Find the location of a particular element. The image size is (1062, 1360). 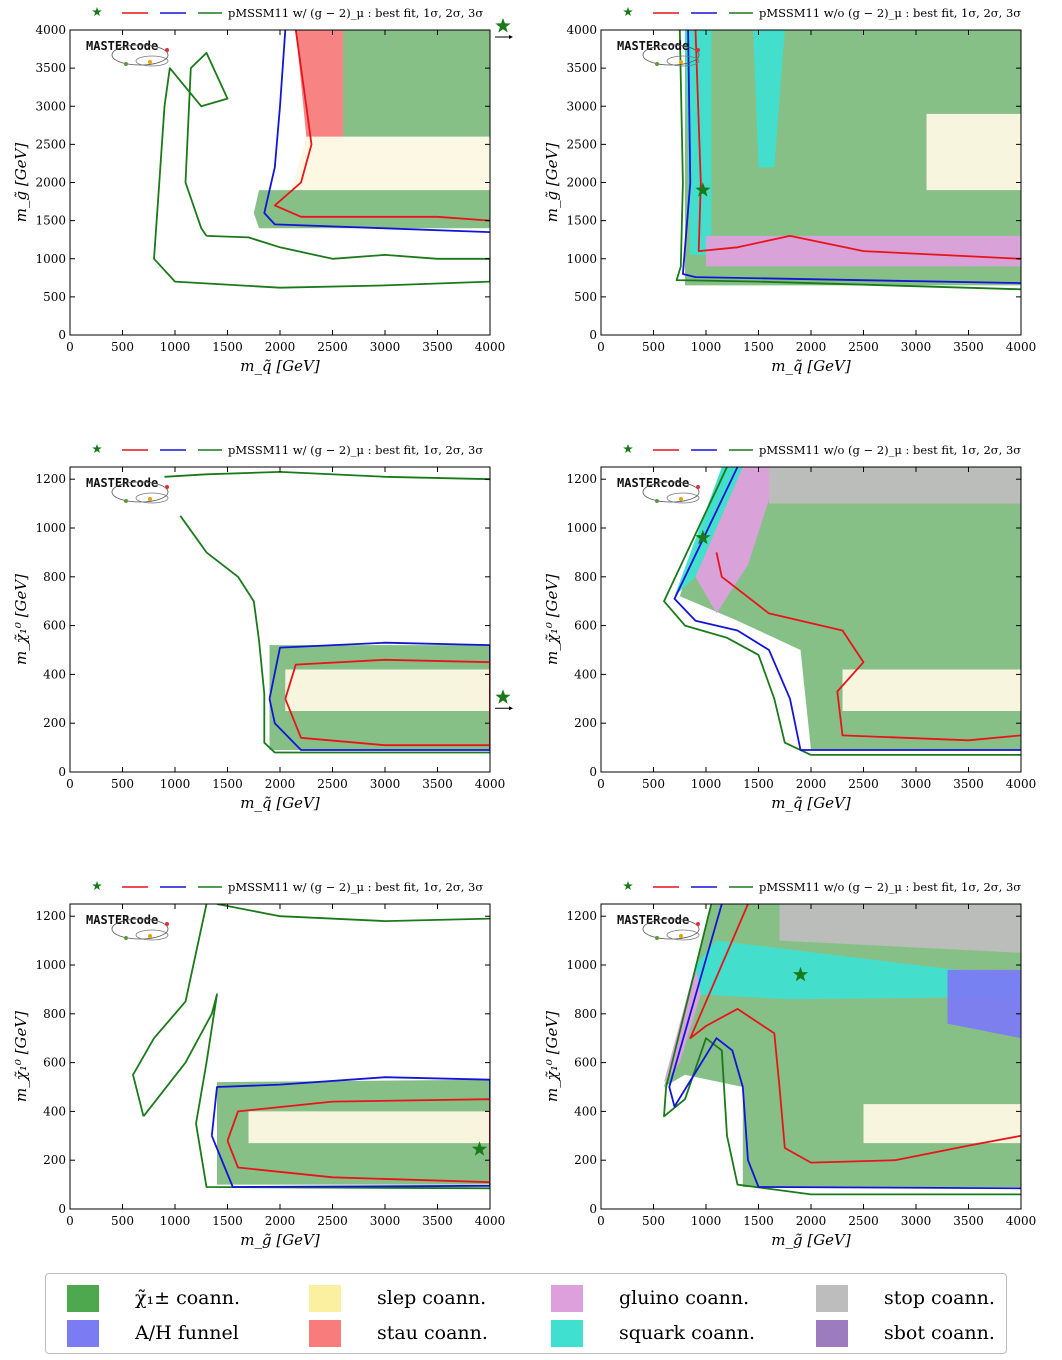

legend-item-squark: squark coann. is located at coordinates (653, 1333).